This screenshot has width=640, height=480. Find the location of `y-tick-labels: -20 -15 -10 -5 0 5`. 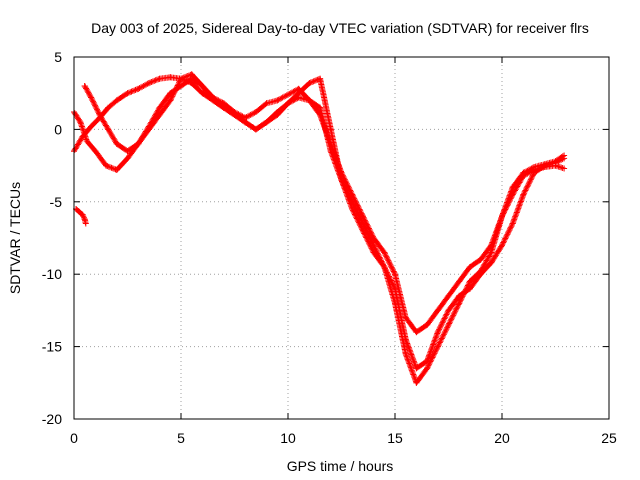

y-tick-labels: -20 -15 -10 -5 0 5 is located at coordinates (52, 238).